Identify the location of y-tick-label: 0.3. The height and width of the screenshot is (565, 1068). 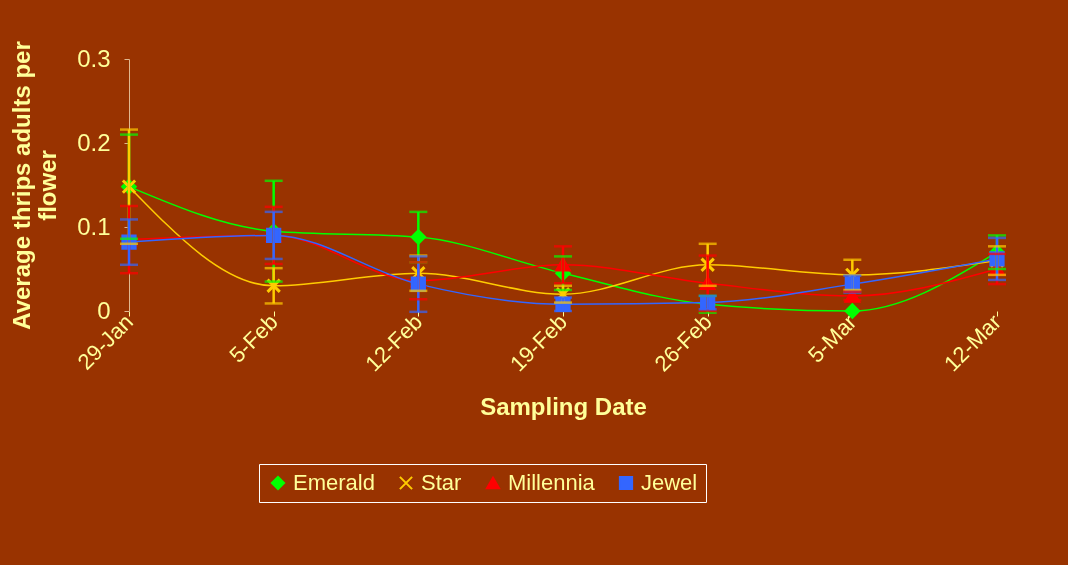
(94, 58).